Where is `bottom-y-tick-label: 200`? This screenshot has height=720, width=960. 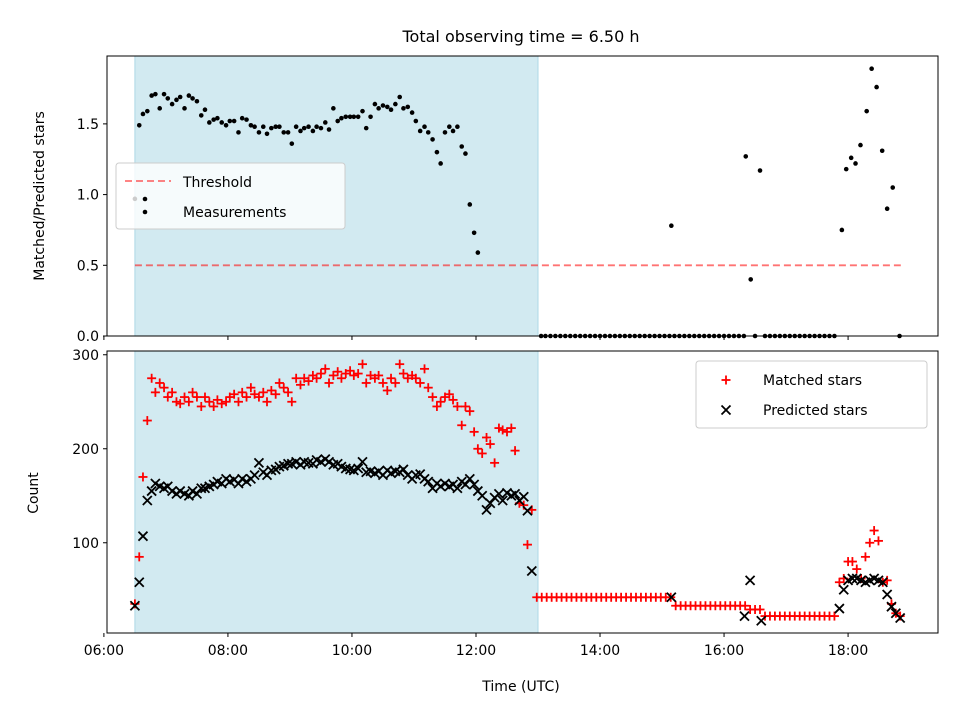 bottom-y-tick-label: 200 is located at coordinates (85, 450).